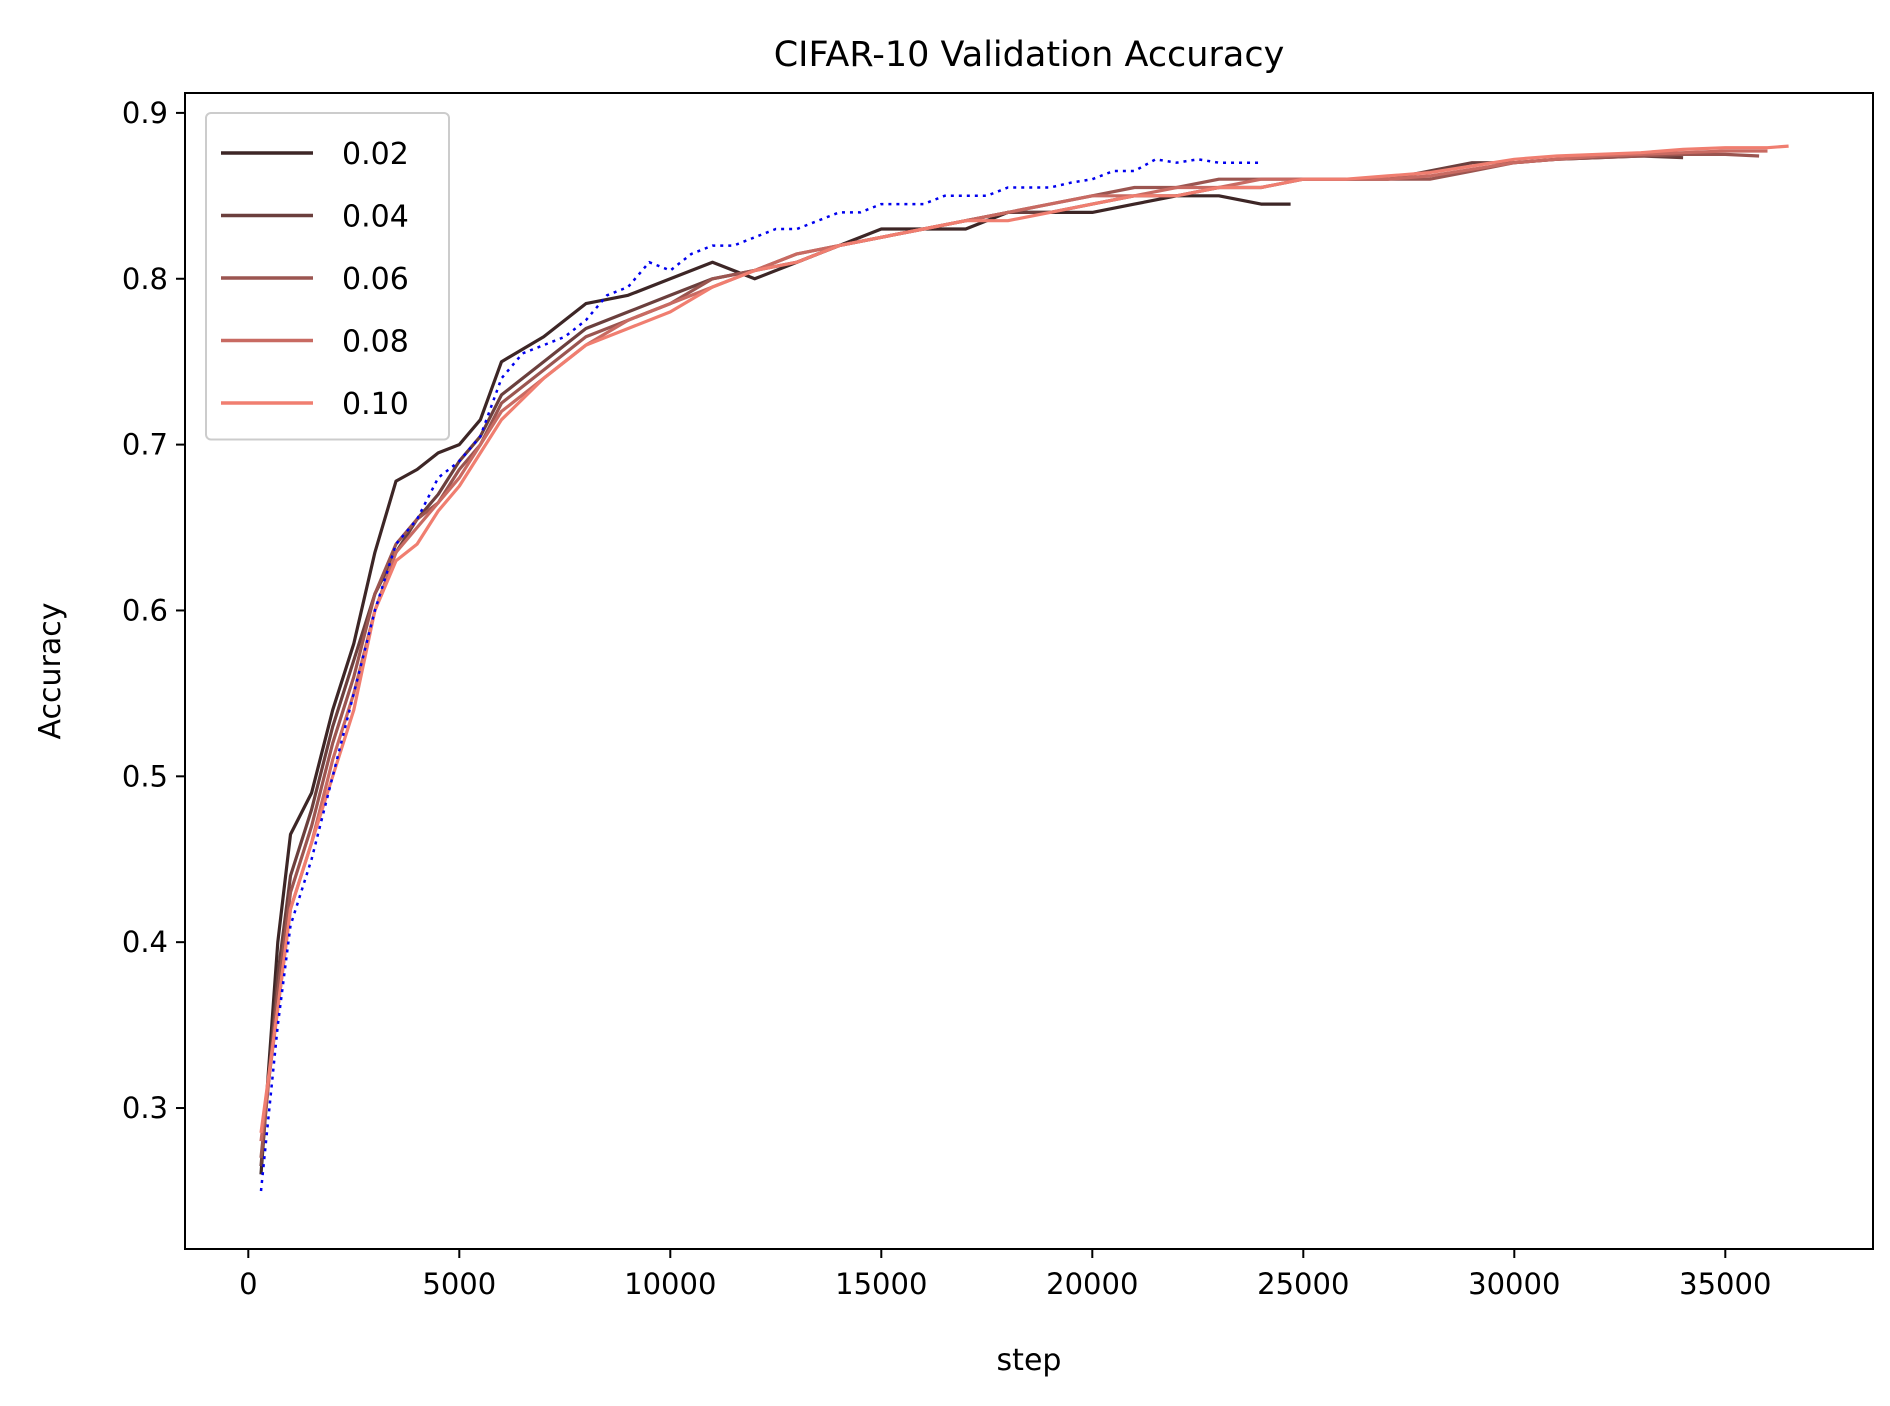 The height and width of the screenshot is (1406, 1890). What do you see at coordinates (145, 1108) in the screenshot?
I see `y-tick-label: 0.3` at bounding box center [145, 1108].